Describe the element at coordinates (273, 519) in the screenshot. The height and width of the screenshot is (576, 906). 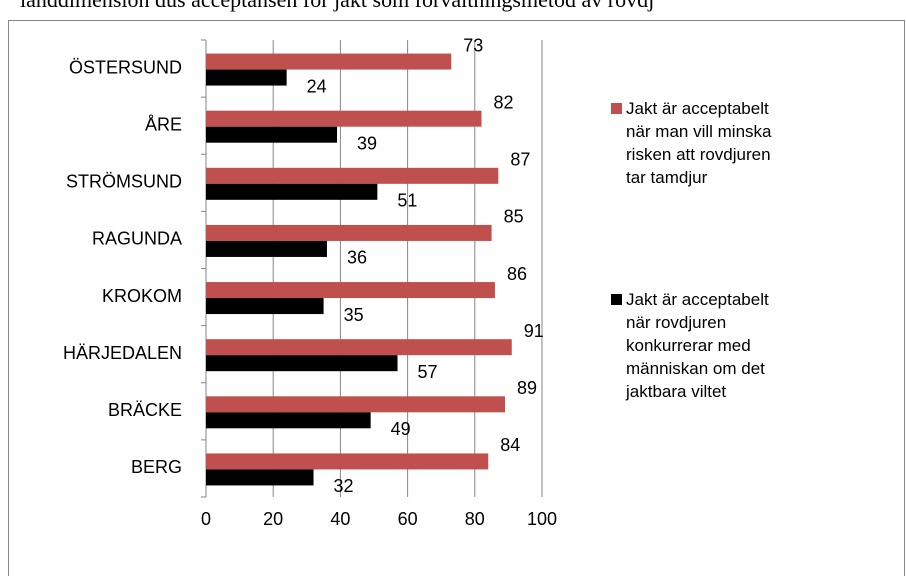
I see `x-tick-label: 20` at that location.